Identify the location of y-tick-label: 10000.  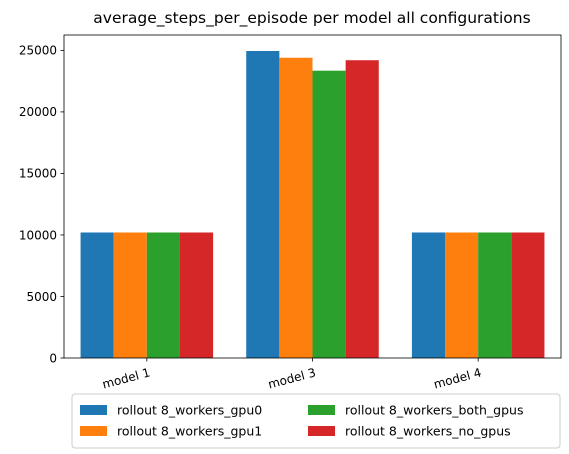
(38, 235).